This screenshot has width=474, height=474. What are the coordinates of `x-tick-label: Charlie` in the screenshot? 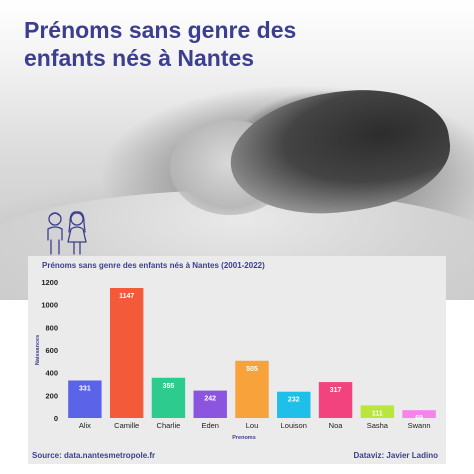 It's located at (169, 425).